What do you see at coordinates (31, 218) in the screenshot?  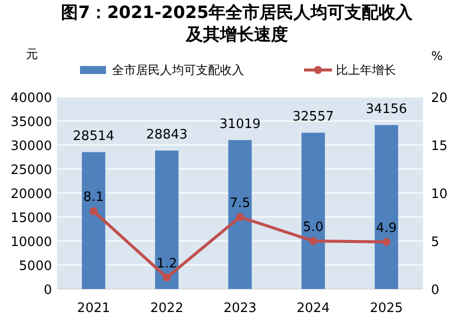 I see `y-tick-label: 15000` at bounding box center [31, 218].